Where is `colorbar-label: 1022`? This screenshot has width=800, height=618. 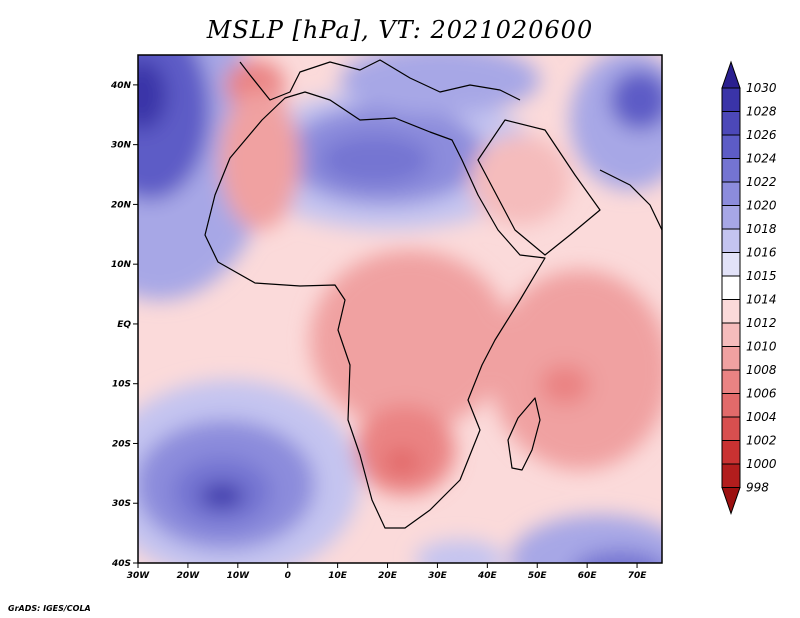
colorbar-label: 1022 is located at coordinates (761, 182).